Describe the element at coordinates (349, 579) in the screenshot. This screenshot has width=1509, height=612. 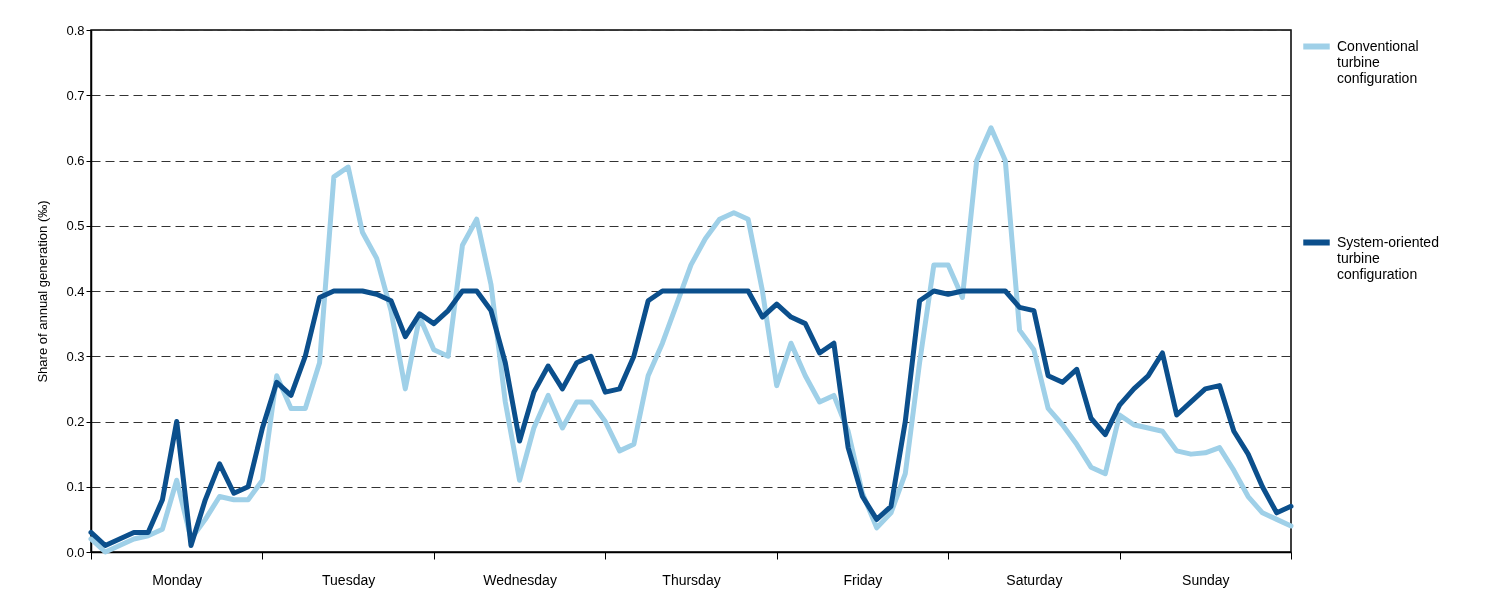
I see `x-tick-label: Tuesday` at that location.